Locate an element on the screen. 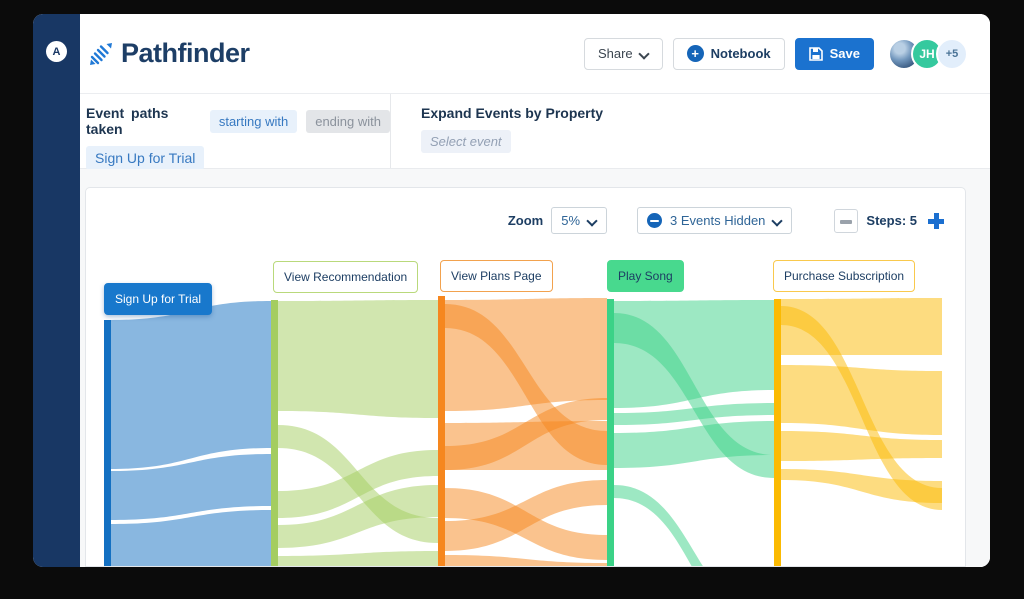 The image size is (1024, 599). steps-decrease-button is located at coordinates (846, 220).